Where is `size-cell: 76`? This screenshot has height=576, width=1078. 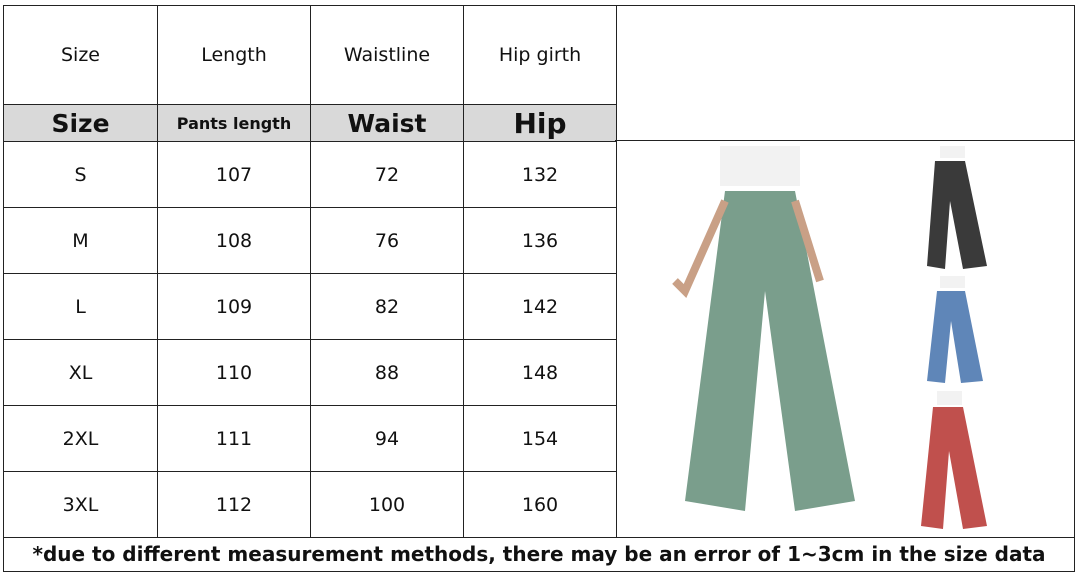 size-cell: 76 is located at coordinates (387, 240).